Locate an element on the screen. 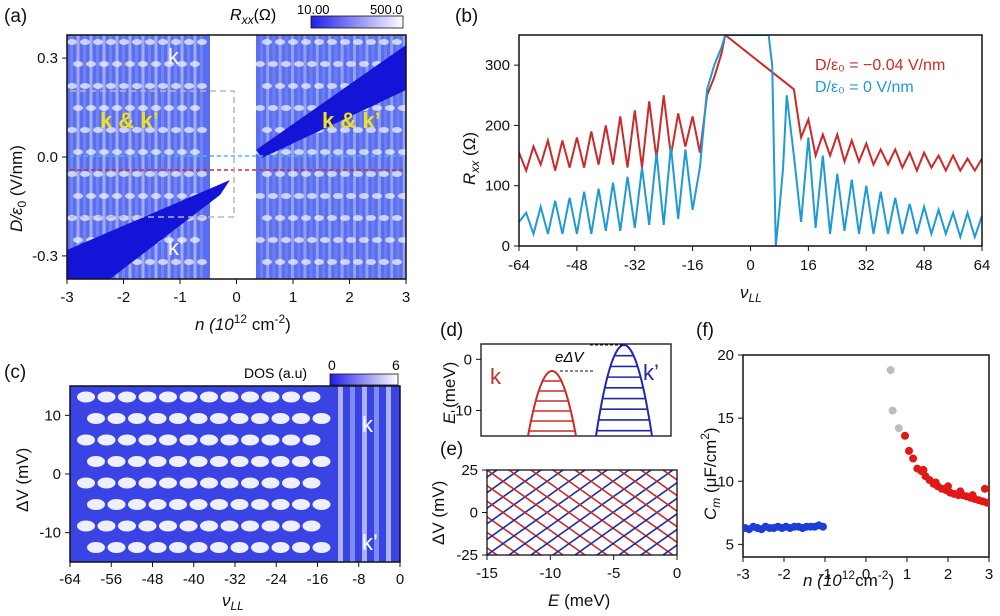 This screenshot has height=616, width=1000. region-label-c-k: k is located at coordinates (368, 424).